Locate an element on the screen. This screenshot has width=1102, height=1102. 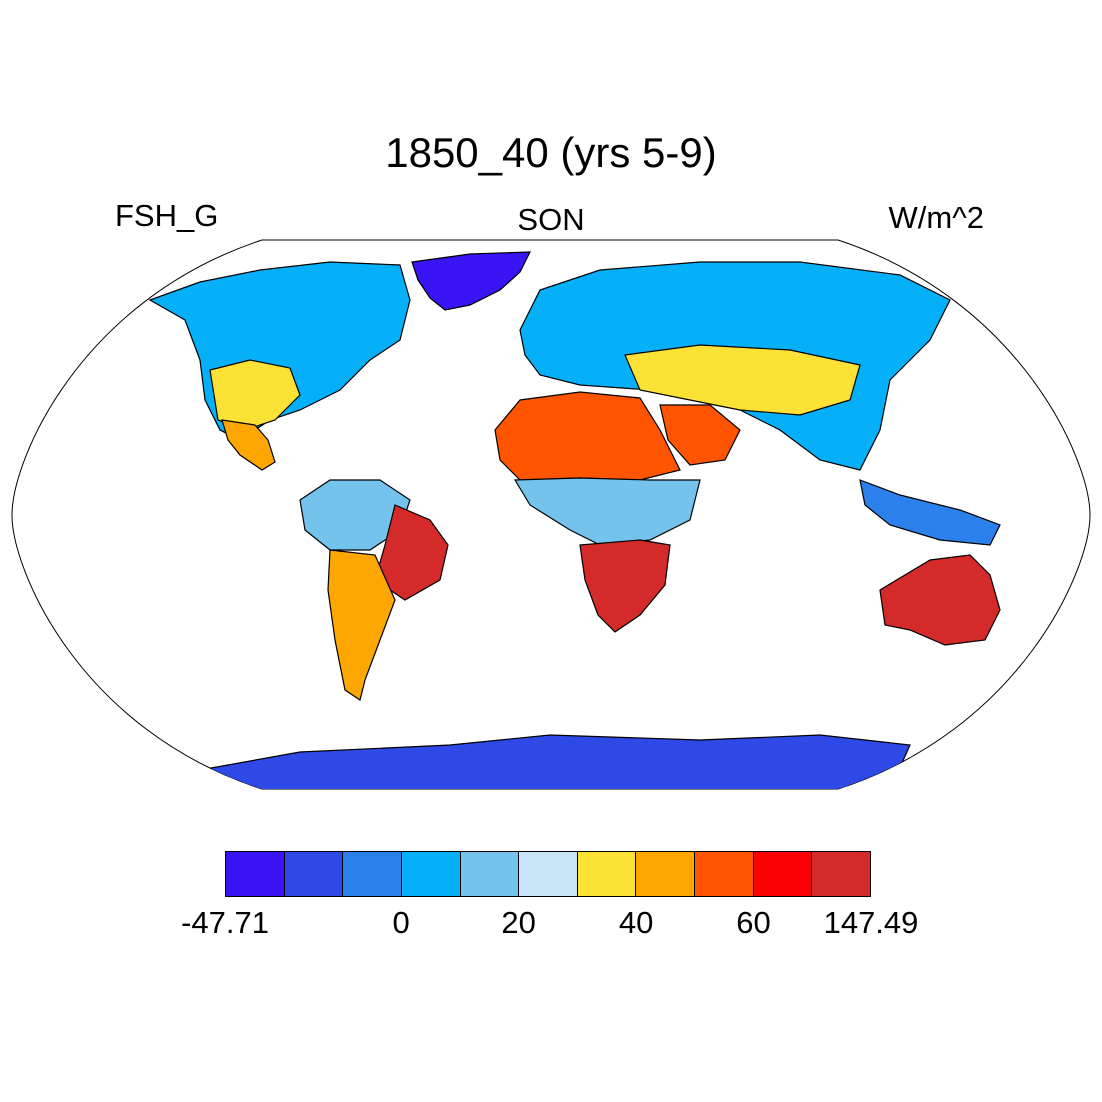
colorbar is located at coordinates (548, 874).